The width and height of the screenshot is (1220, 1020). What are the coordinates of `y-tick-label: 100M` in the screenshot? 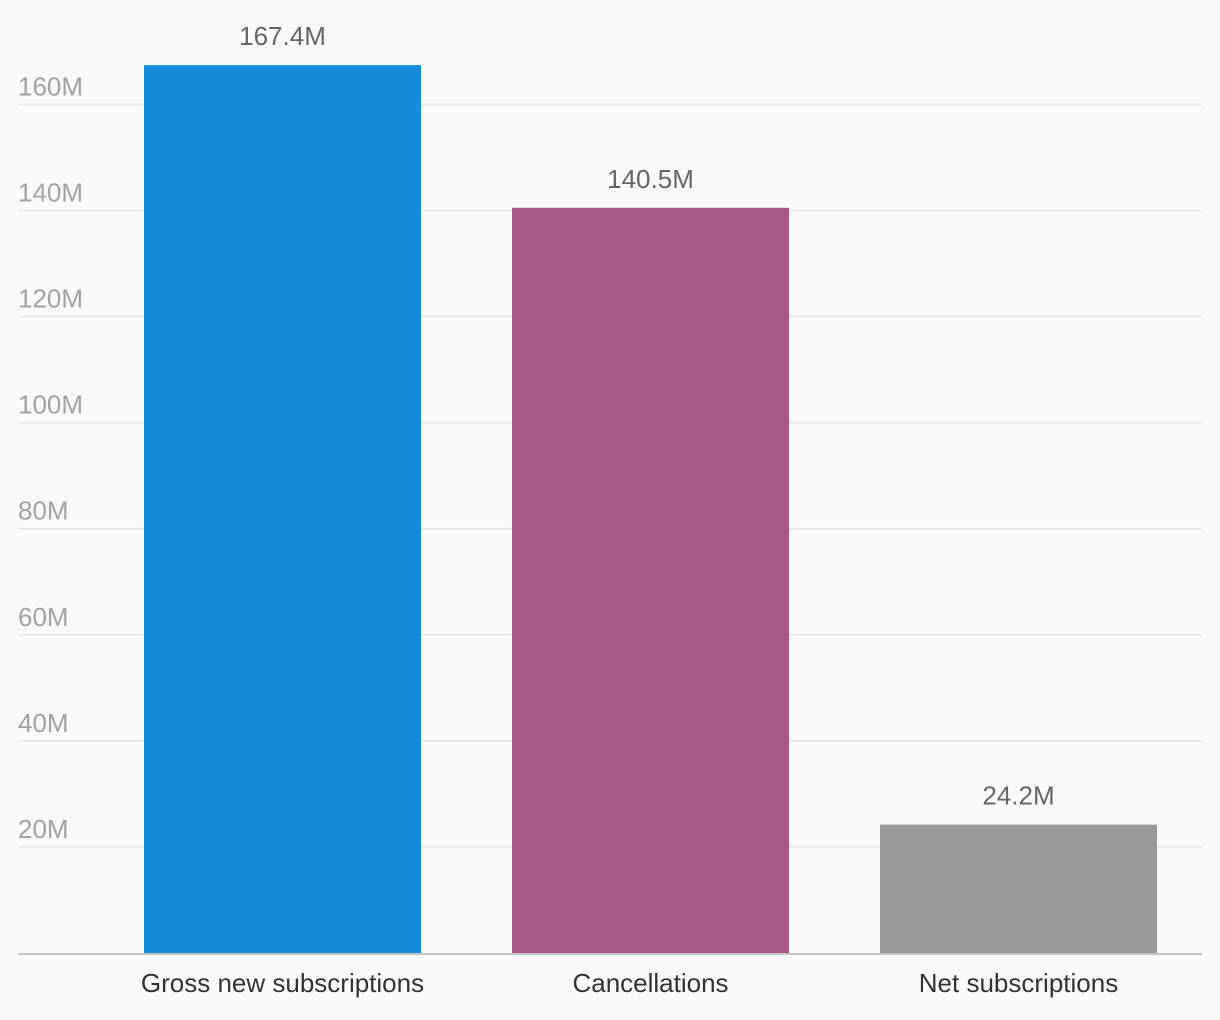 It's located at (50, 405).